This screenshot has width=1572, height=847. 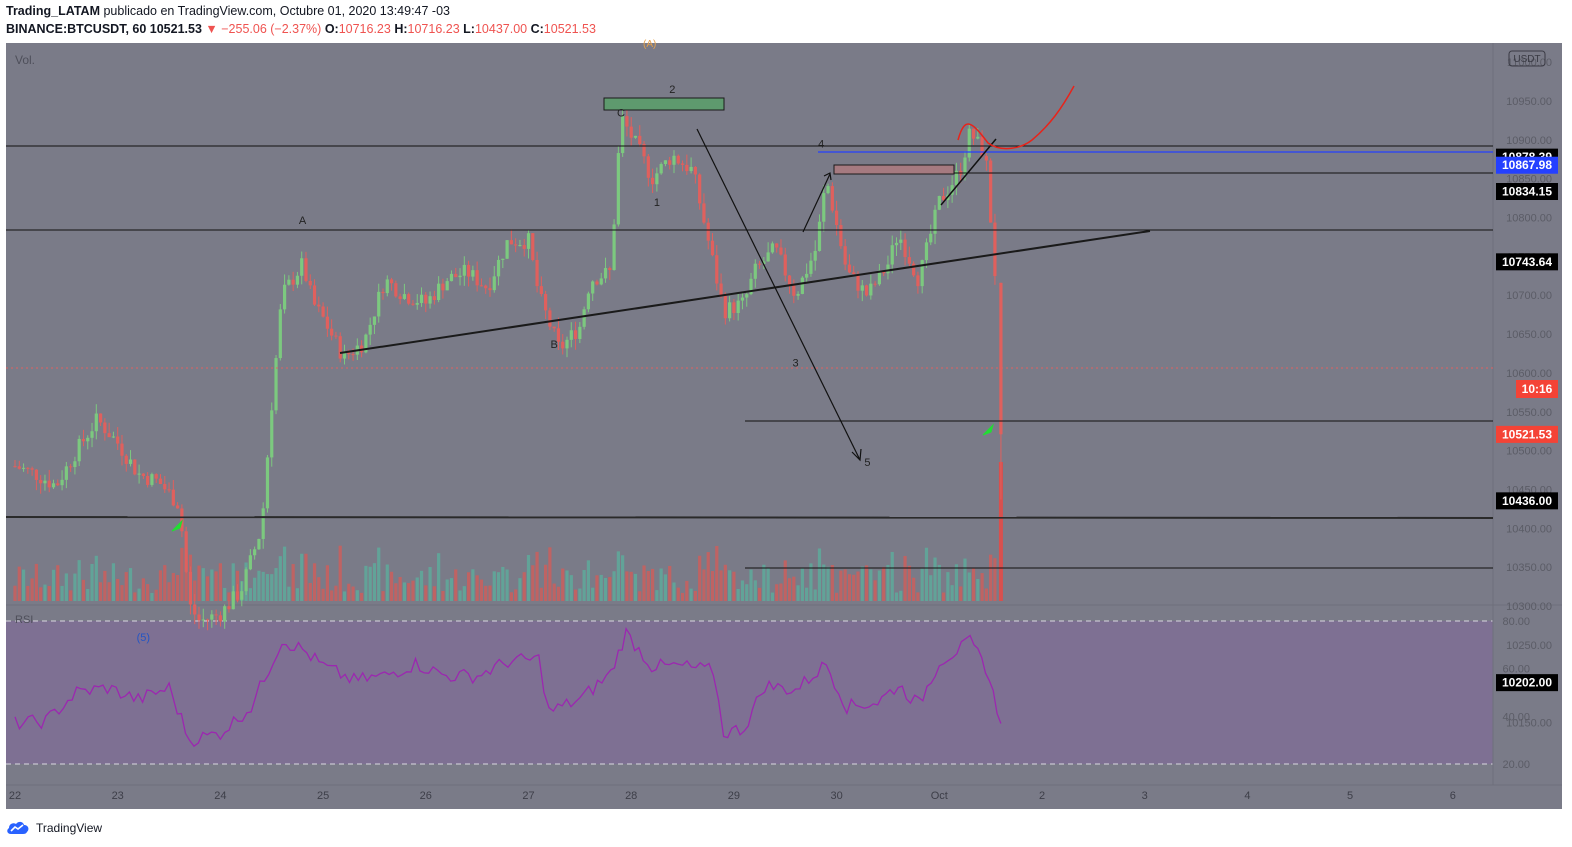 I want to click on price-tick-label: 10600.00, so click(x=1529, y=374).